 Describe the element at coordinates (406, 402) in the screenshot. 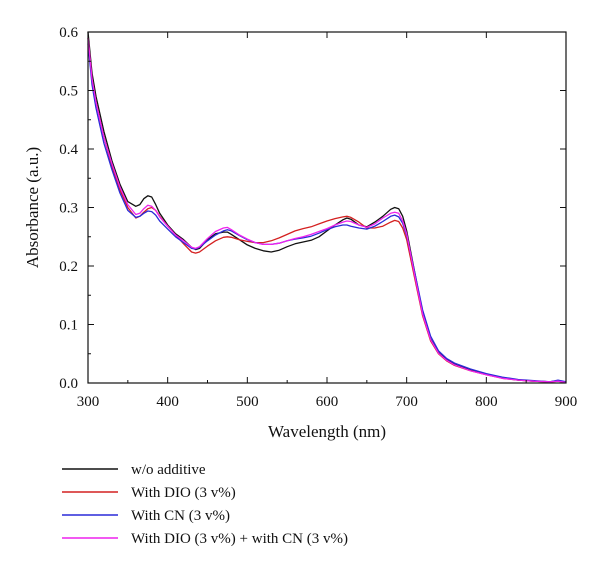

I see `x-tick-label: 700` at that location.